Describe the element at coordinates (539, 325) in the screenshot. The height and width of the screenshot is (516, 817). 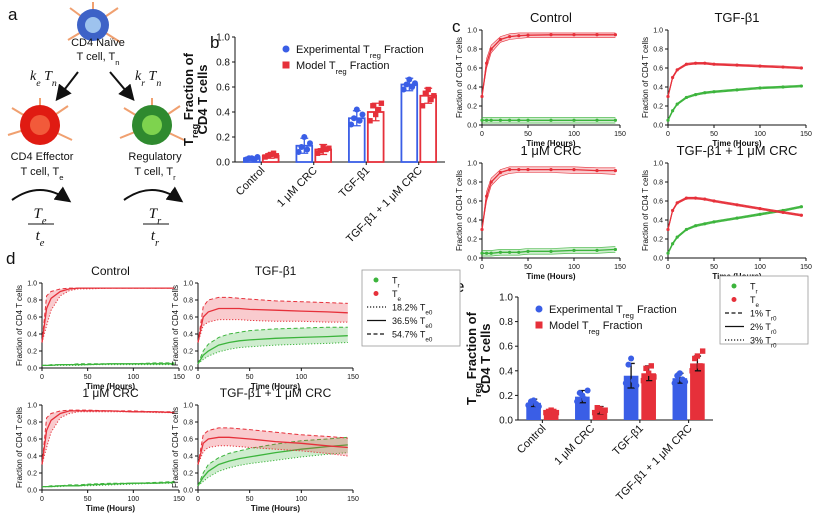
I see `legend-marker` at that location.